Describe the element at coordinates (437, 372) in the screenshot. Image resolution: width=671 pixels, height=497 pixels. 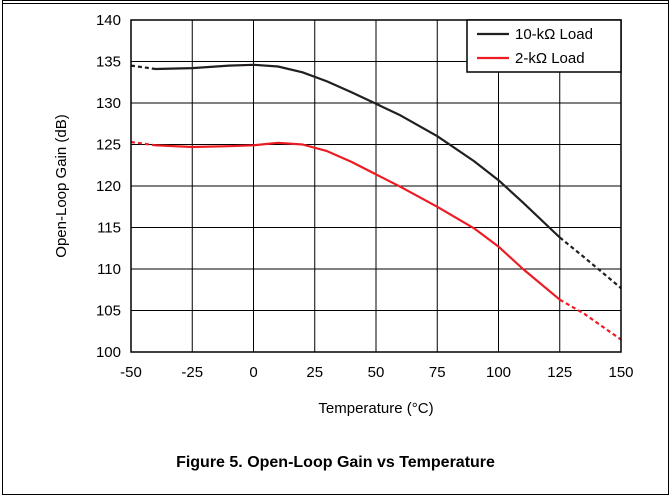
I see `x-tick-label: 75` at that location.